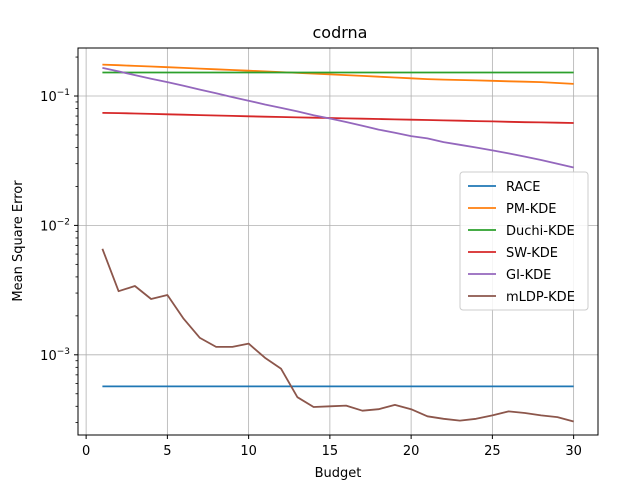 The width and height of the screenshot is (624, 488). I want to click on x-axis-label: Budget, so click(338, 473).